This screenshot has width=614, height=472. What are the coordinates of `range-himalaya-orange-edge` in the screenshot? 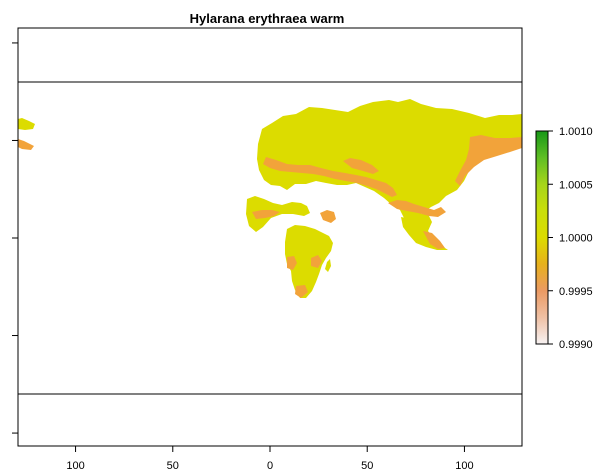 It's located at (417, 208).